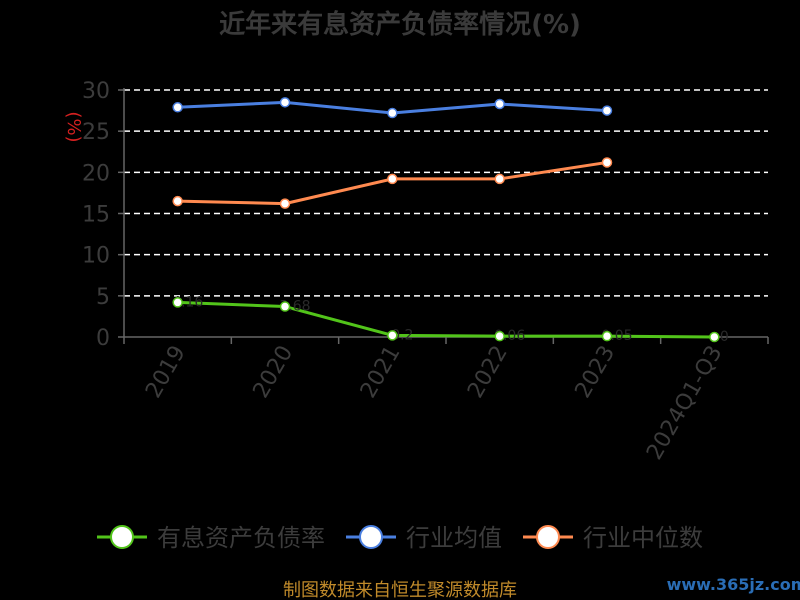  I want to click on source-note: 制图数据来自恒生聚源数据库, so click(400, 590).